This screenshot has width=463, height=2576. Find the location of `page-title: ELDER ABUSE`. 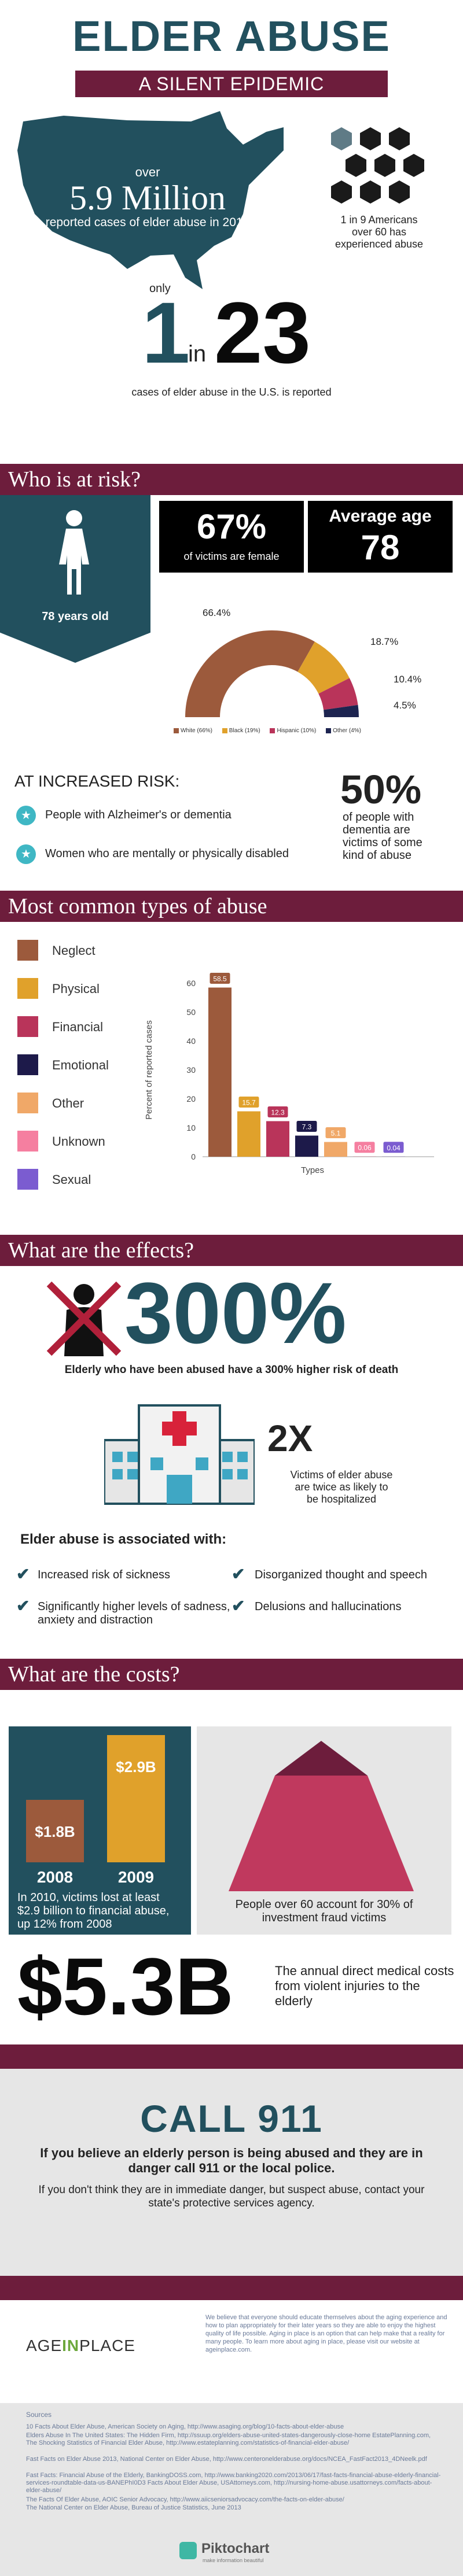

page-title: ELDER ABUSE is located at coordinates (231, 36).